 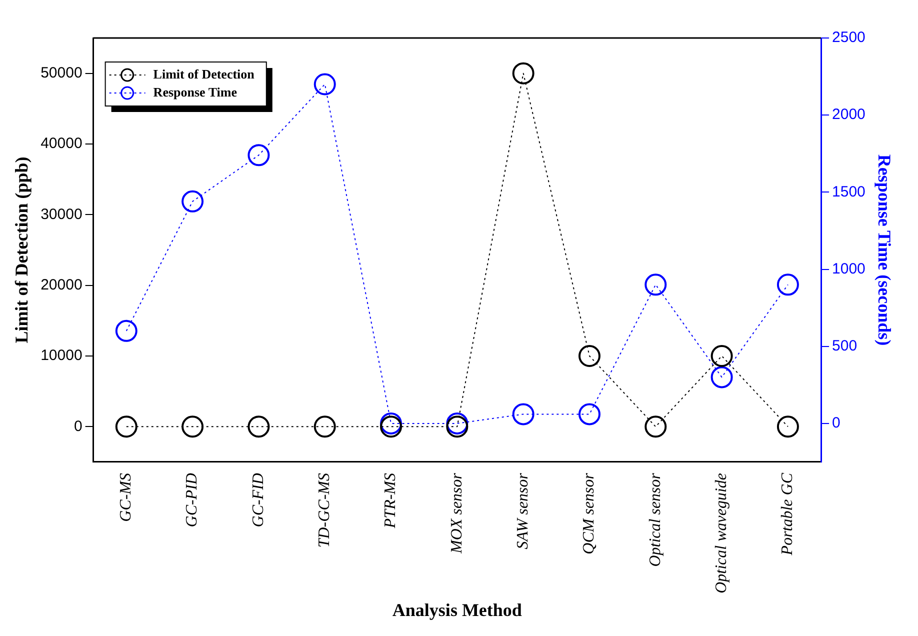 What do you see at coordinates (845, 345) in the screenshot?
I see `y2-tick-label: 500` at bounding box center [845, 345].